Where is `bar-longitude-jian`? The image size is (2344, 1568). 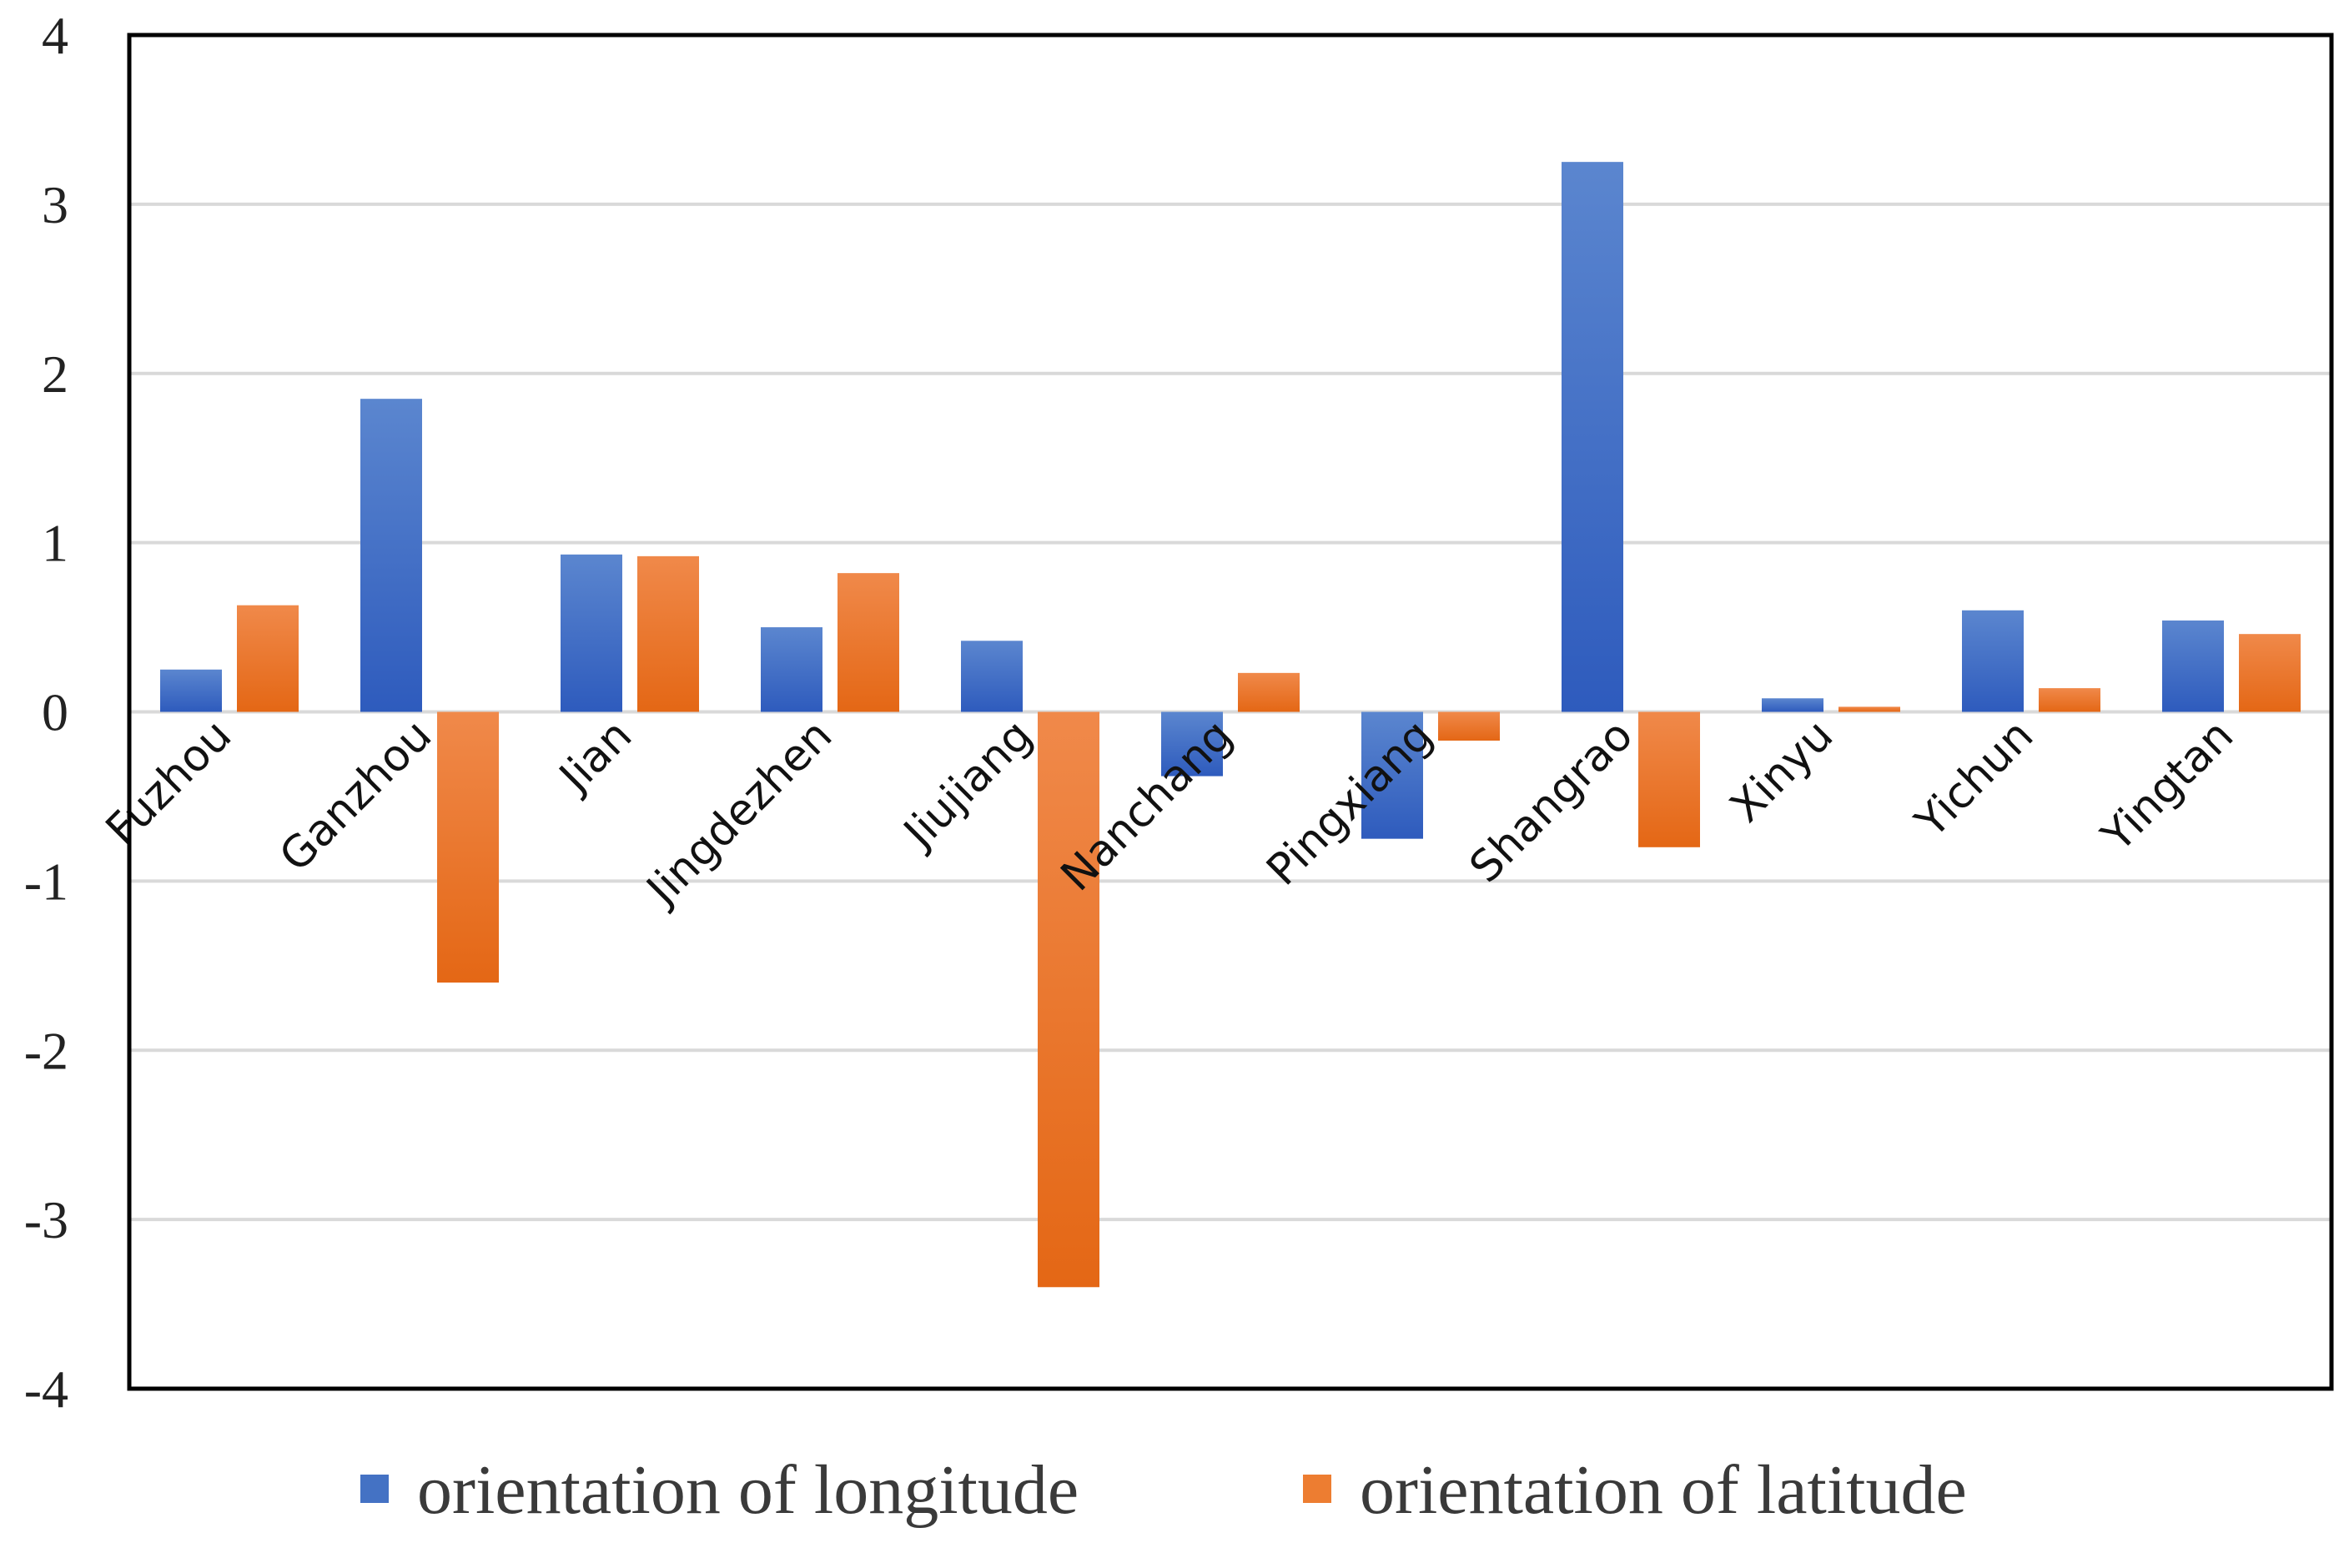 bar-longitude-jian is located at coordinates (591, 633).